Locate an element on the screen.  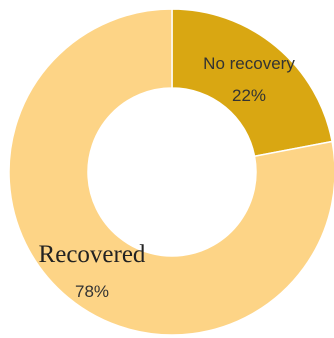
slice-value-no-recovery: 22% is located at coordinates (249, 95).